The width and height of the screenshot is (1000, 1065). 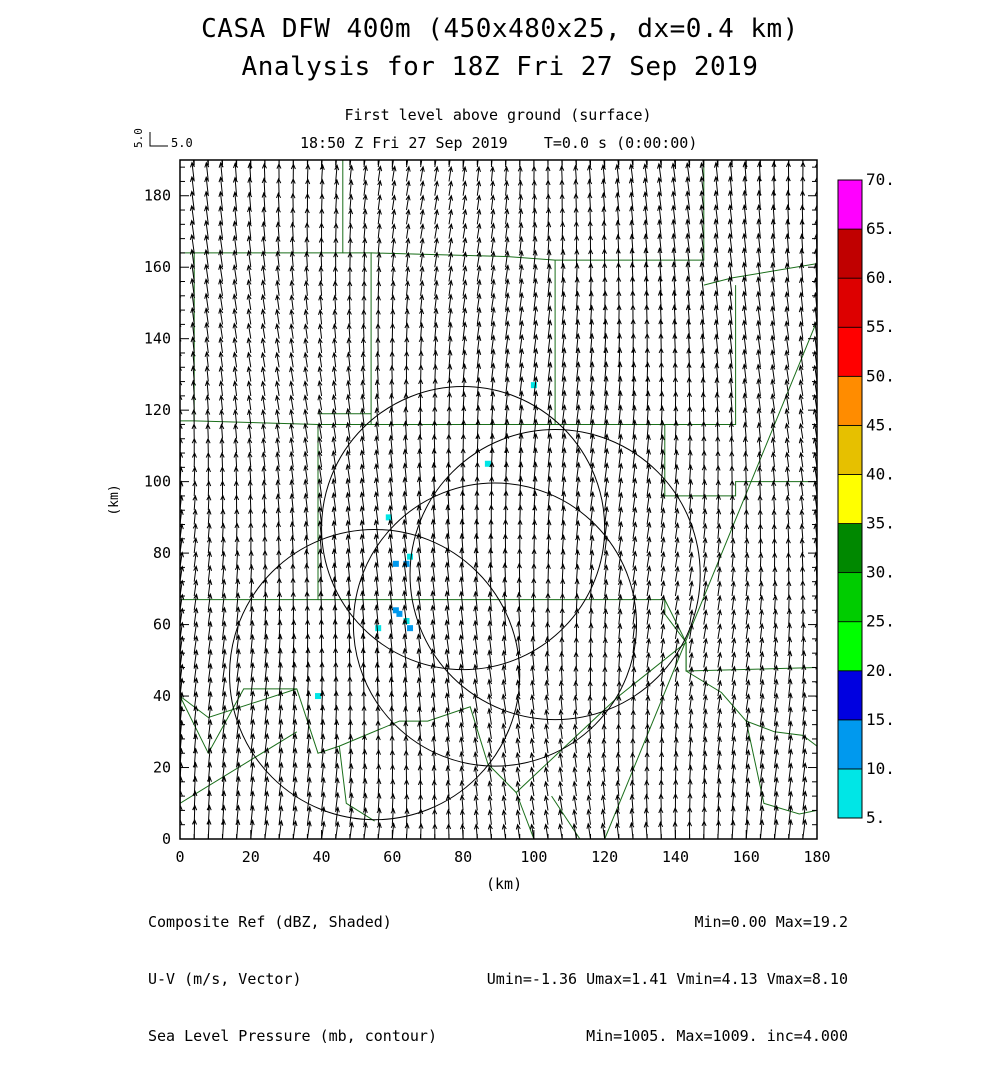 I want to click on y-tick-label: 140, so click(x=157, y=339).